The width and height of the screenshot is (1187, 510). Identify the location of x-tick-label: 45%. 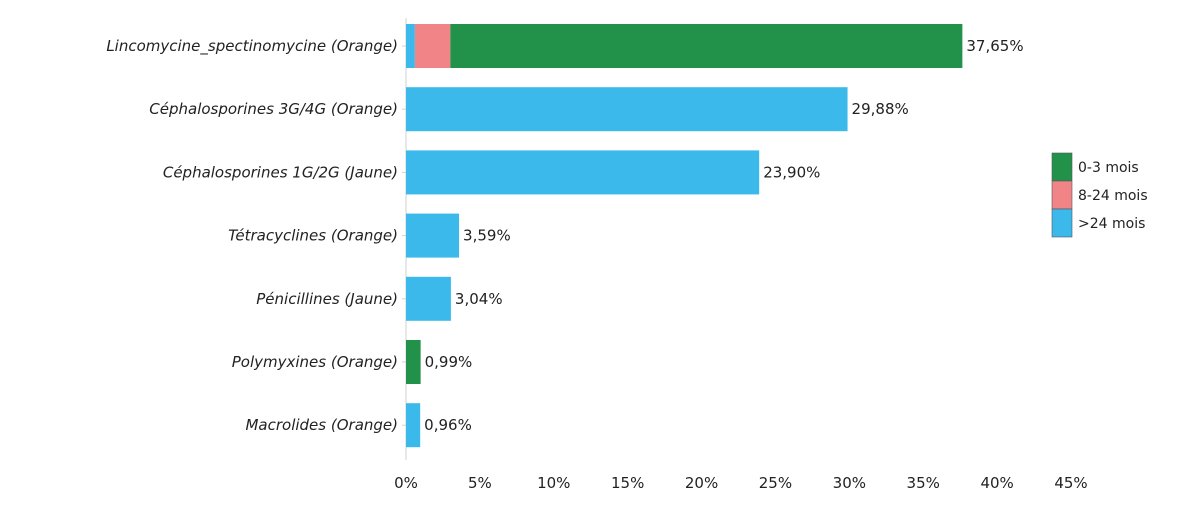
(1070, 483).